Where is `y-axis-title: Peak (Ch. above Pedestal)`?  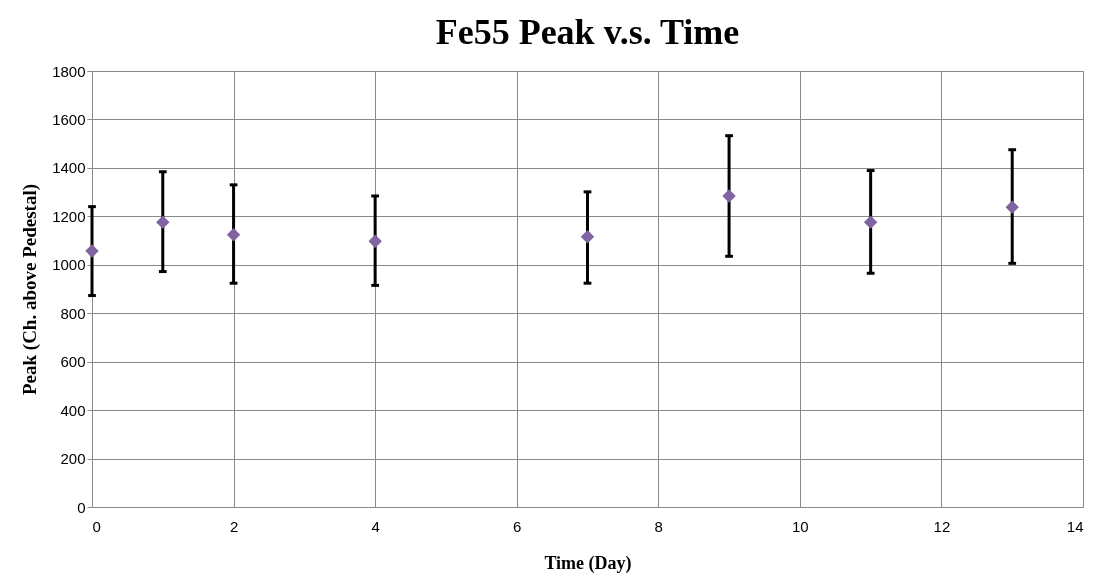 y-axis-title: Peak (Ch. above Pedestal) is located at coordinates (30, 289).